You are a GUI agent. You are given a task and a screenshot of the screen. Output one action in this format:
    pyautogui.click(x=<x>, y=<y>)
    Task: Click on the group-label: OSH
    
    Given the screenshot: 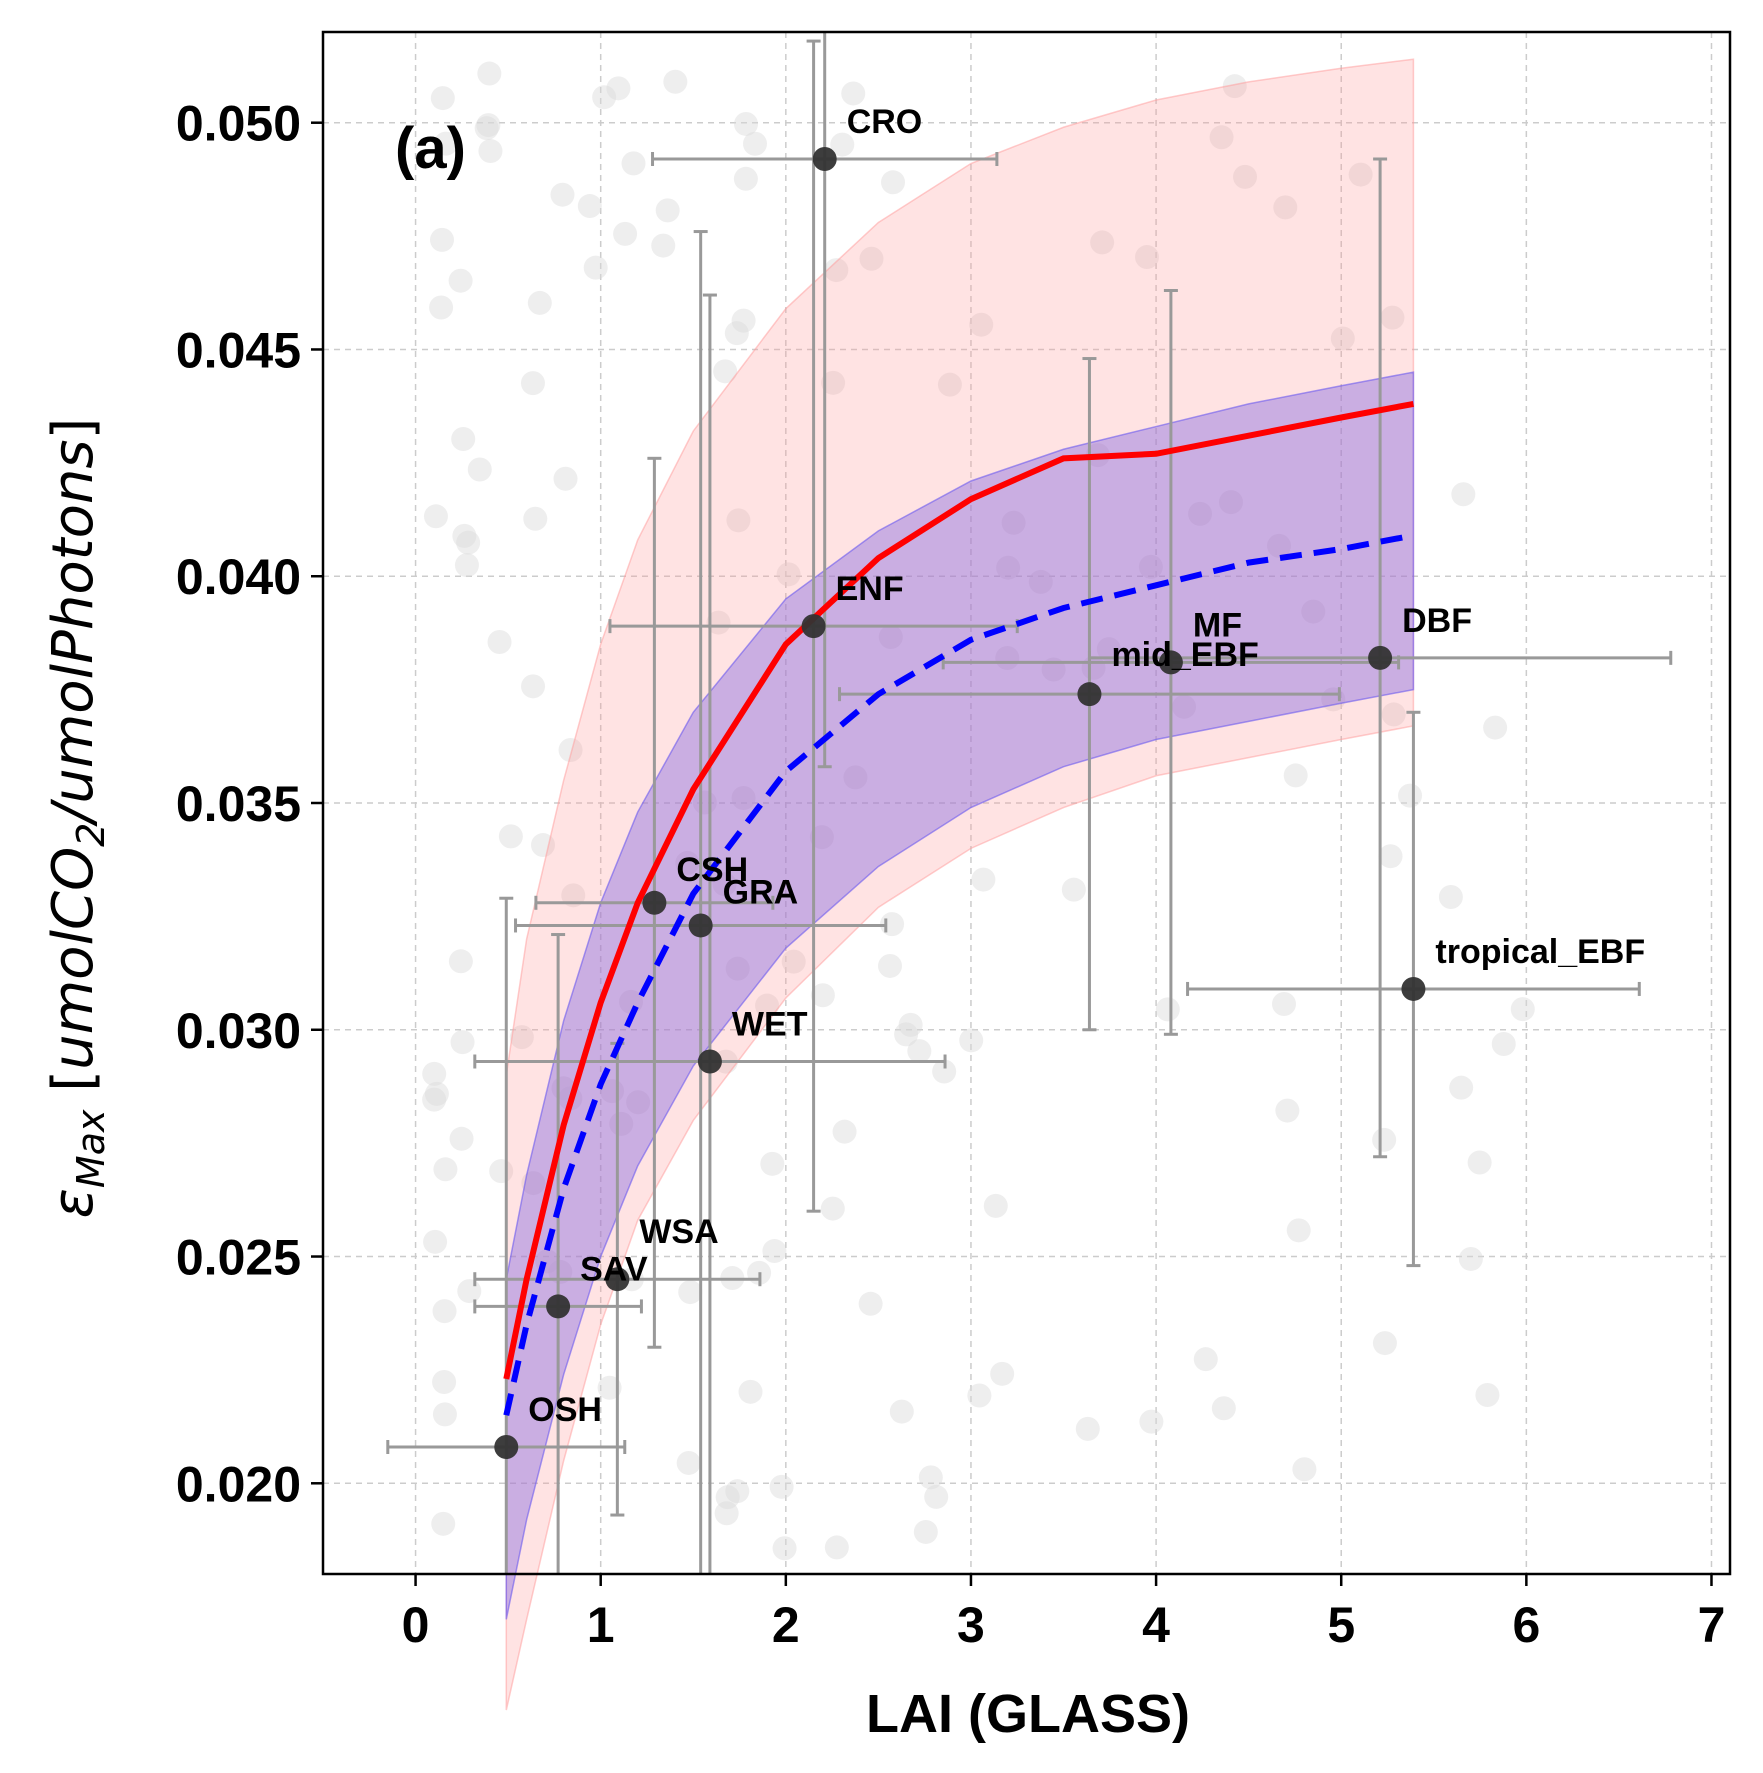 What is the action you would take?
    pyautogui.click(x=565, y=1410)
    